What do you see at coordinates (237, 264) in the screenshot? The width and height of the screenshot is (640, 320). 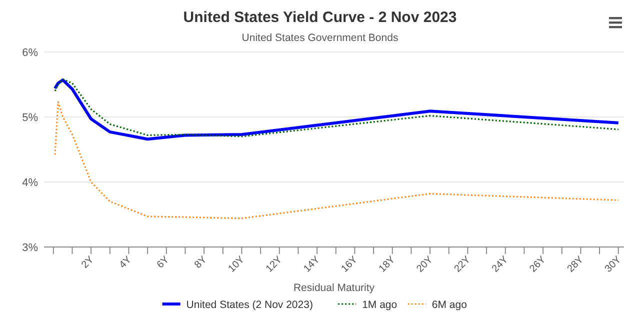 I see `x-tick-label: 10Y` at bounding box center [237, 264].